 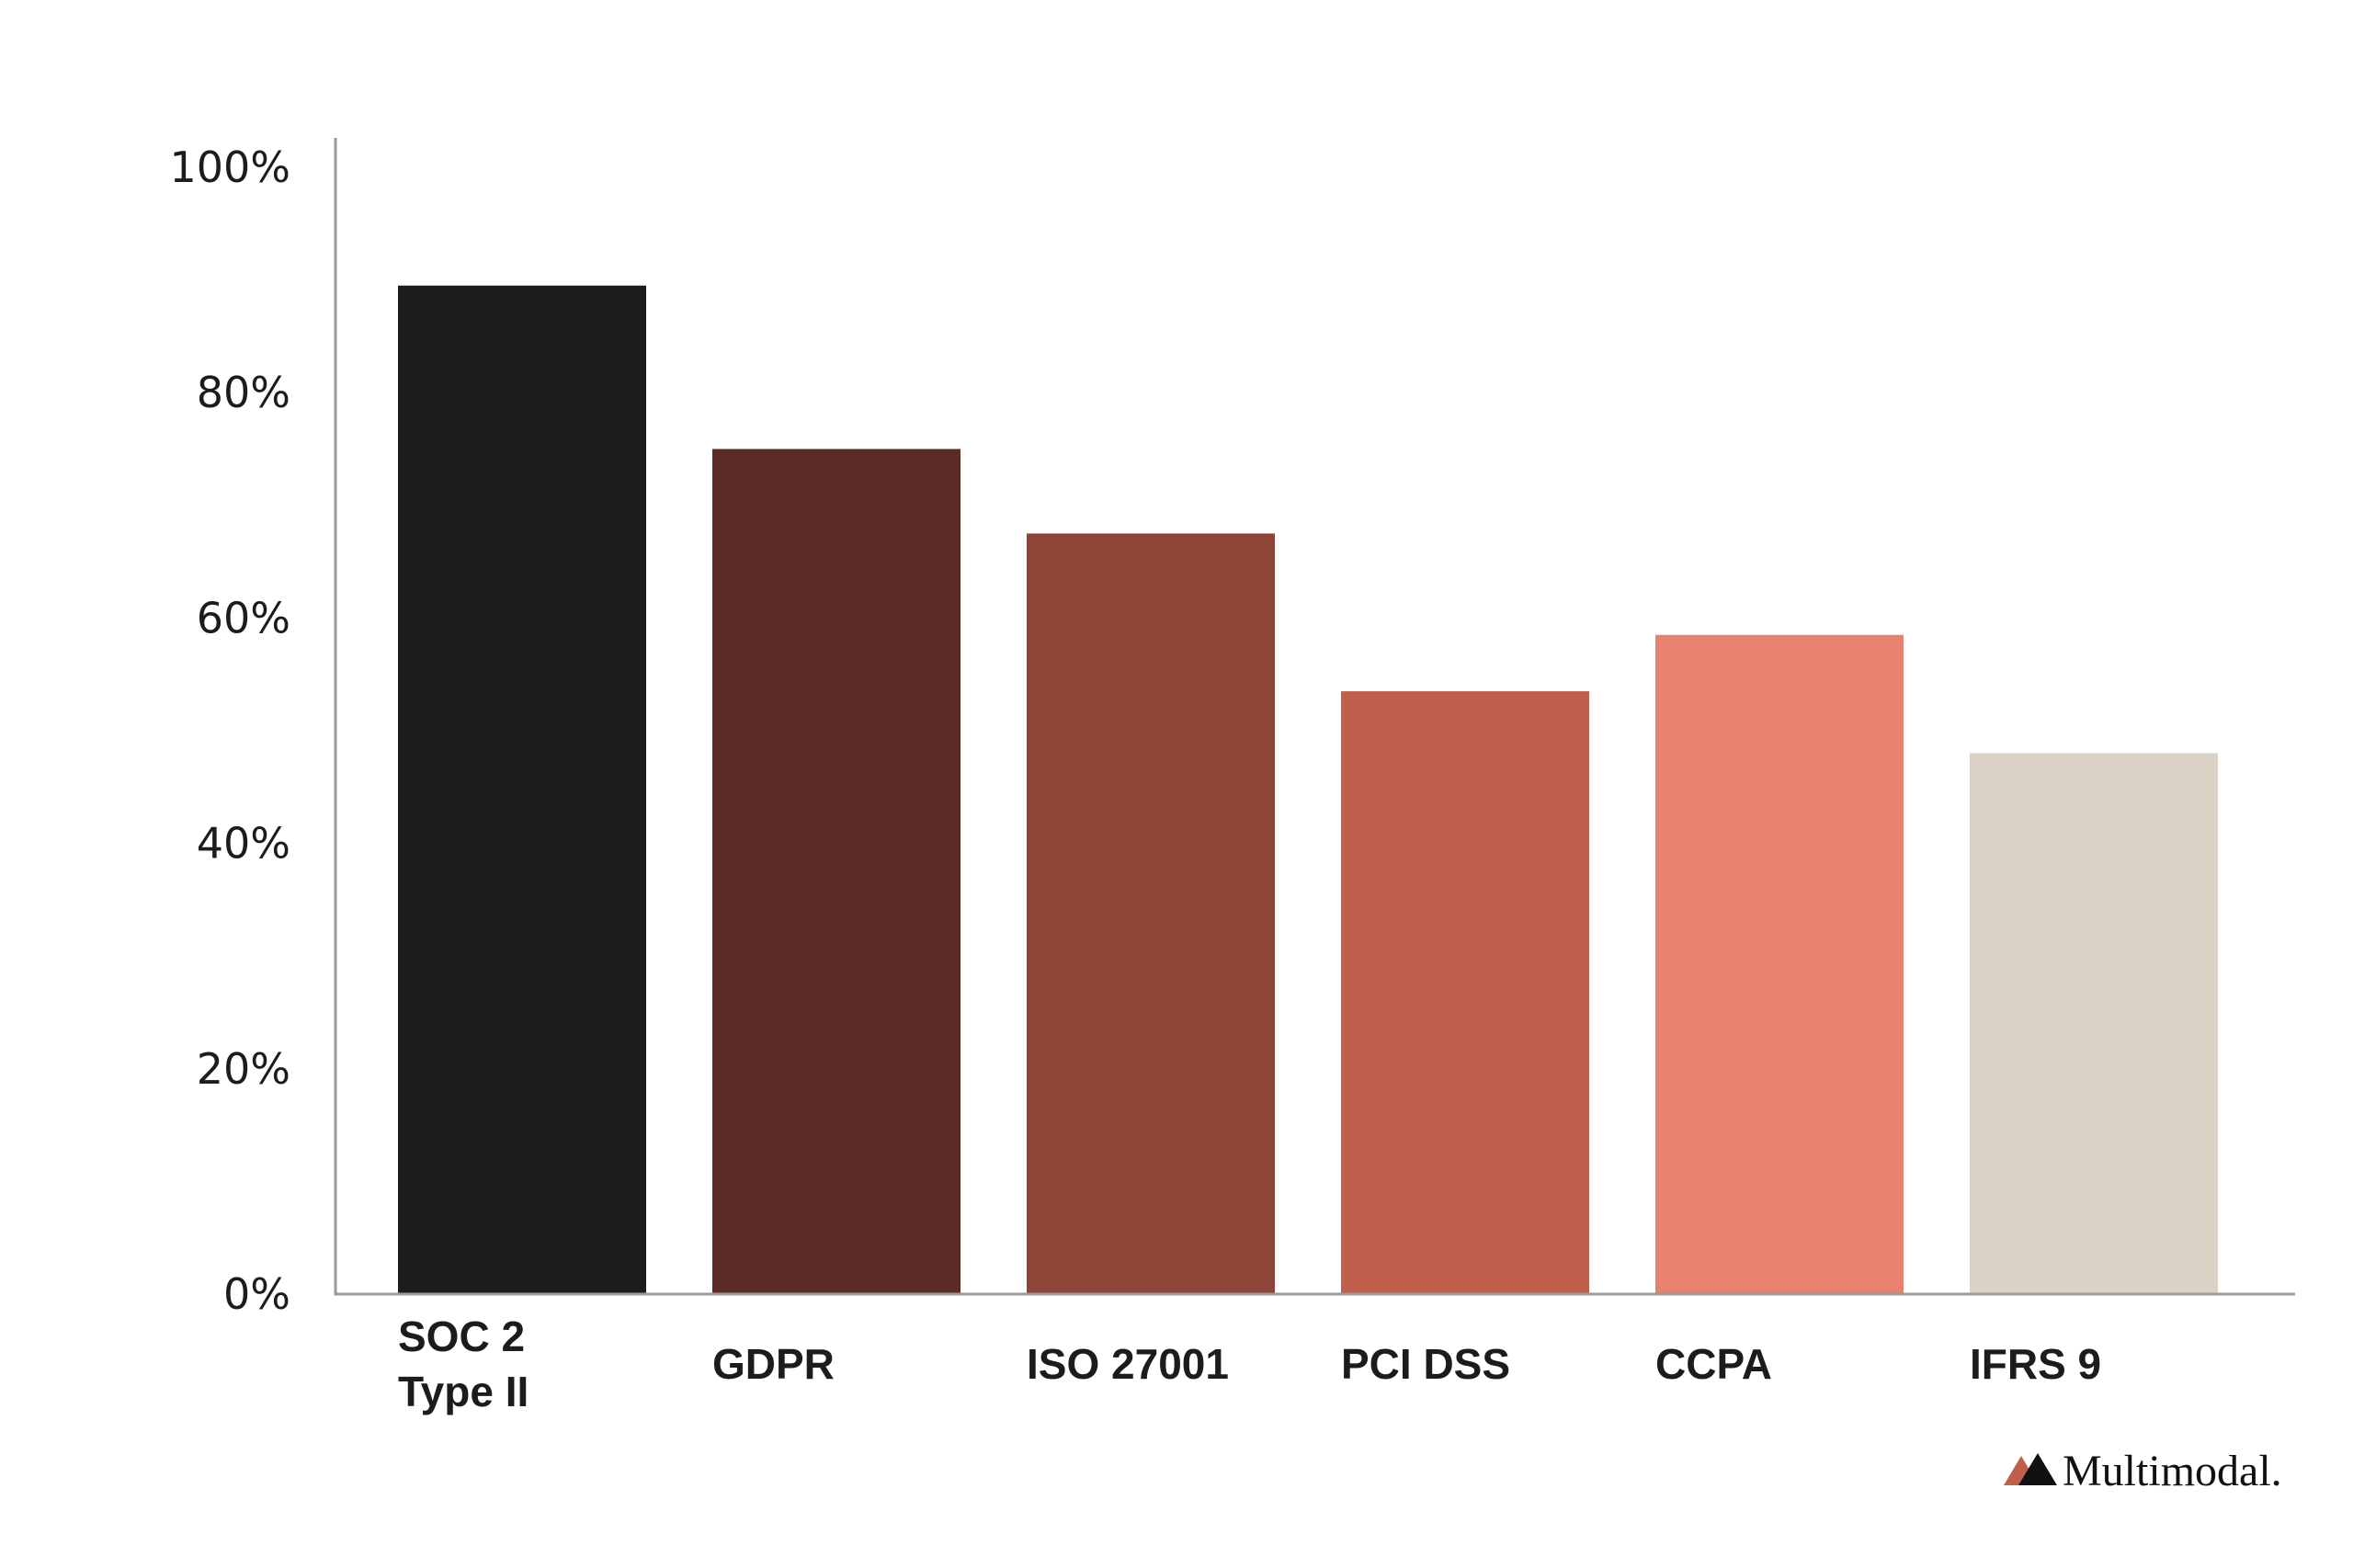 I want to click on x-category-label: ISO 27001, so click(x=1128, y=1364).